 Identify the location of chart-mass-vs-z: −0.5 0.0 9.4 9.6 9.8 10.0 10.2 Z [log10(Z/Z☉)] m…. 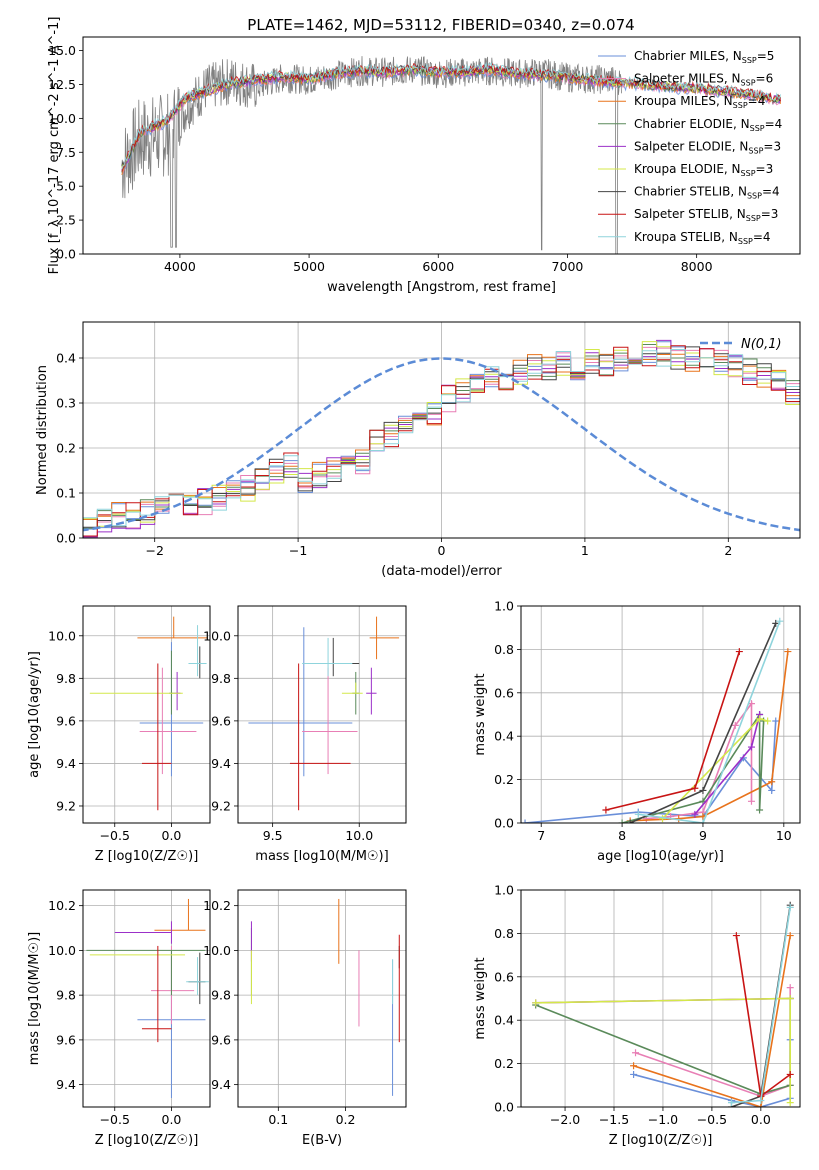
(119, 1018).